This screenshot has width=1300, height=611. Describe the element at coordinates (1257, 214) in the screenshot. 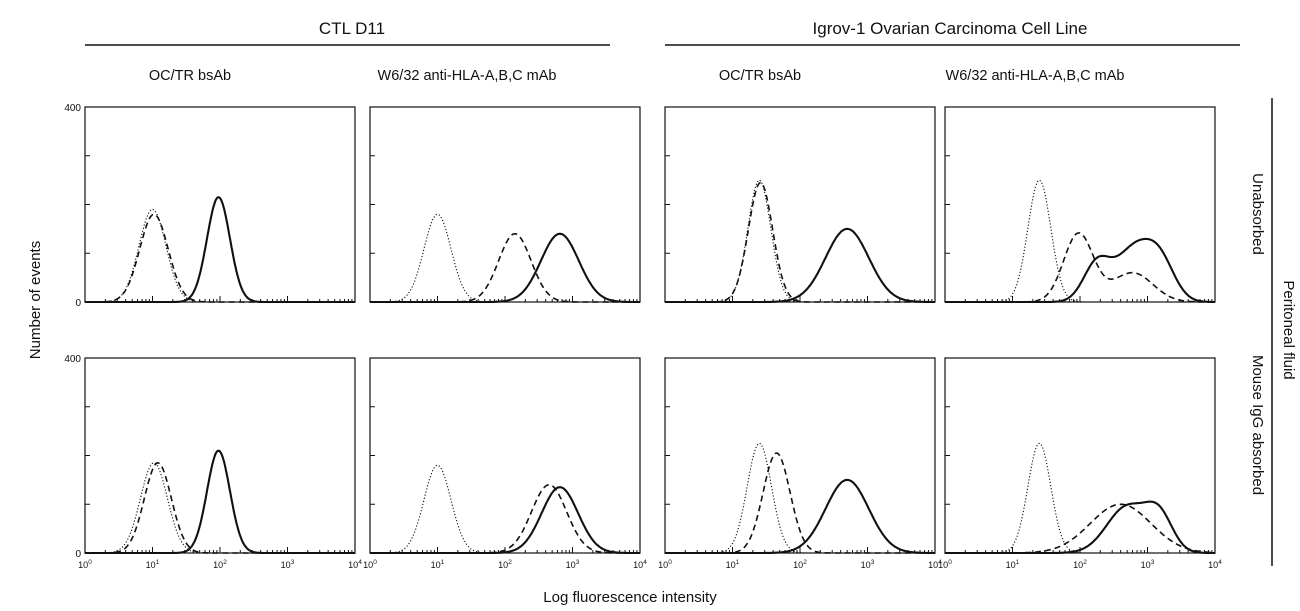

I see `row-label-unabsorbed: Unabsorbed` at that location.